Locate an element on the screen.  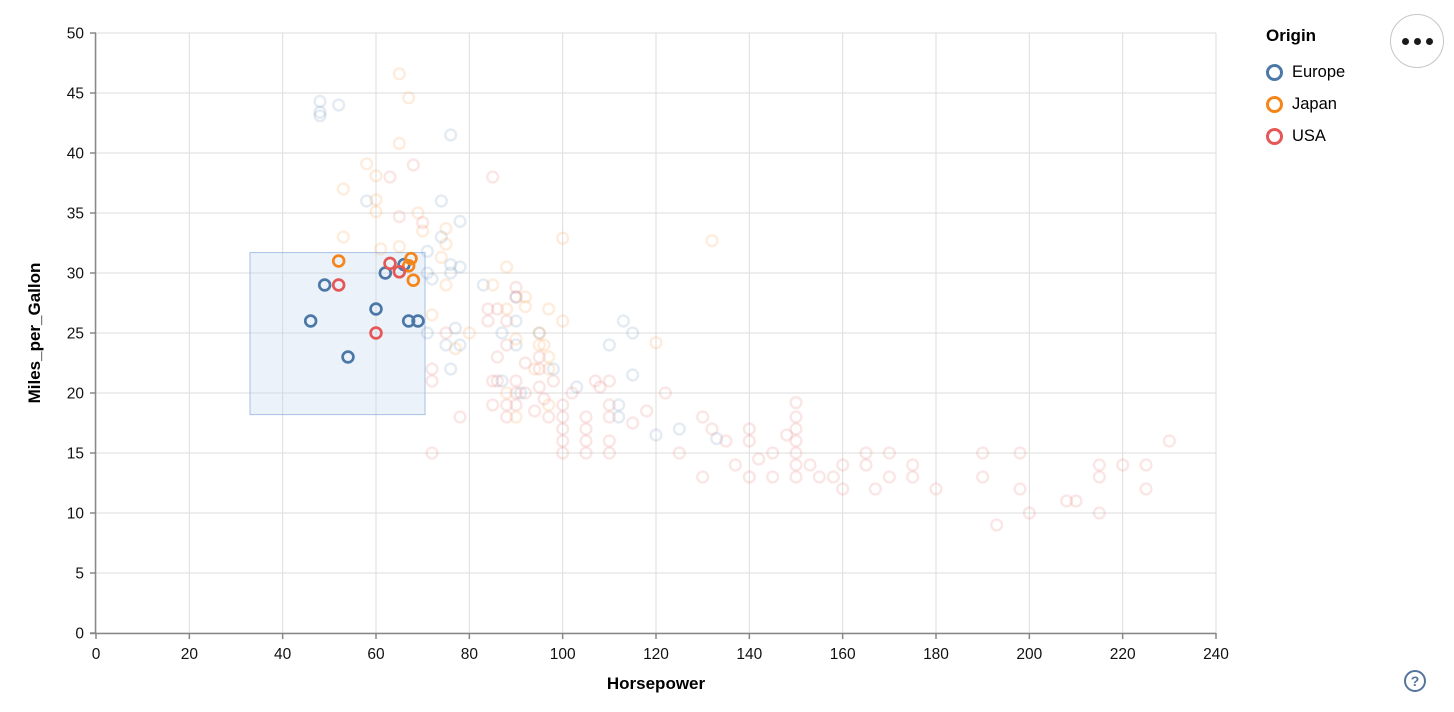
x-tick-label: 220 is located at coordinates (1123, 654).